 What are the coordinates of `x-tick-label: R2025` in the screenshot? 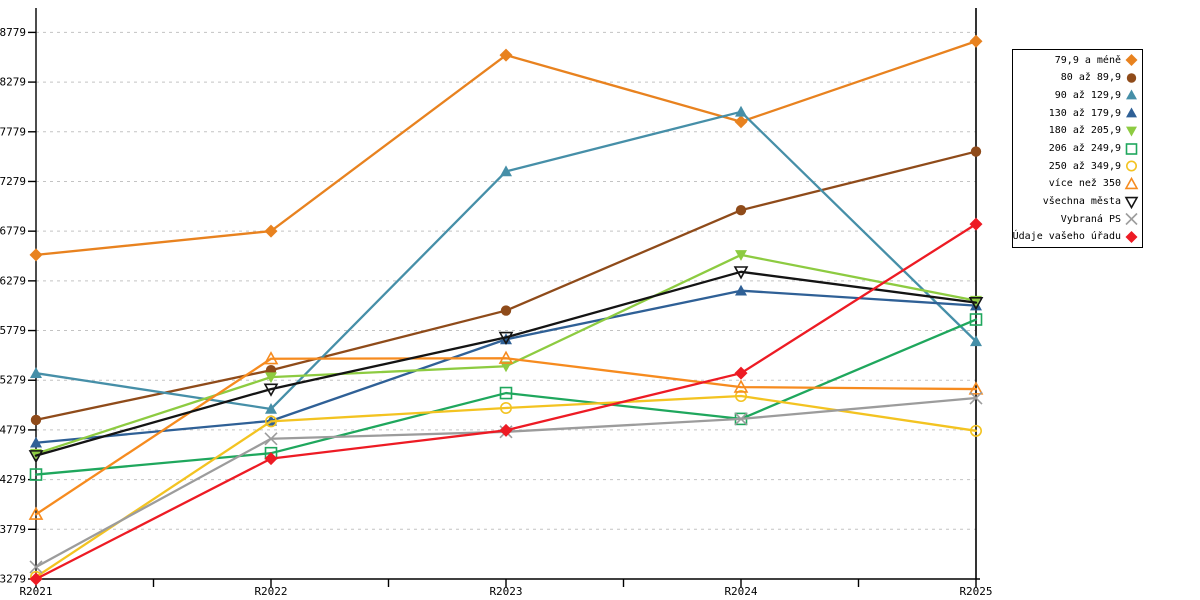 It's located at (975, 591).